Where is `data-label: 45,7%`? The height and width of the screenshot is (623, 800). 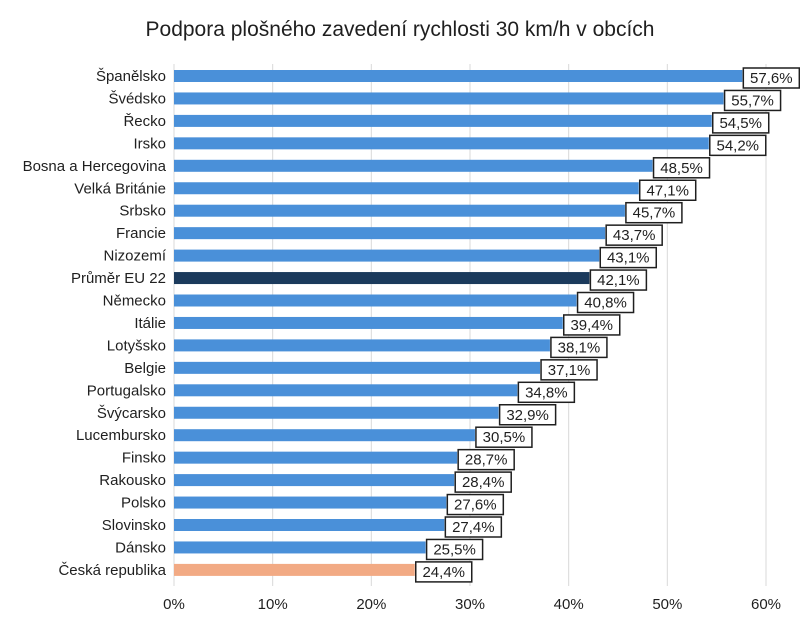 data-label: 45,7% is located at coordinates (654, 213).